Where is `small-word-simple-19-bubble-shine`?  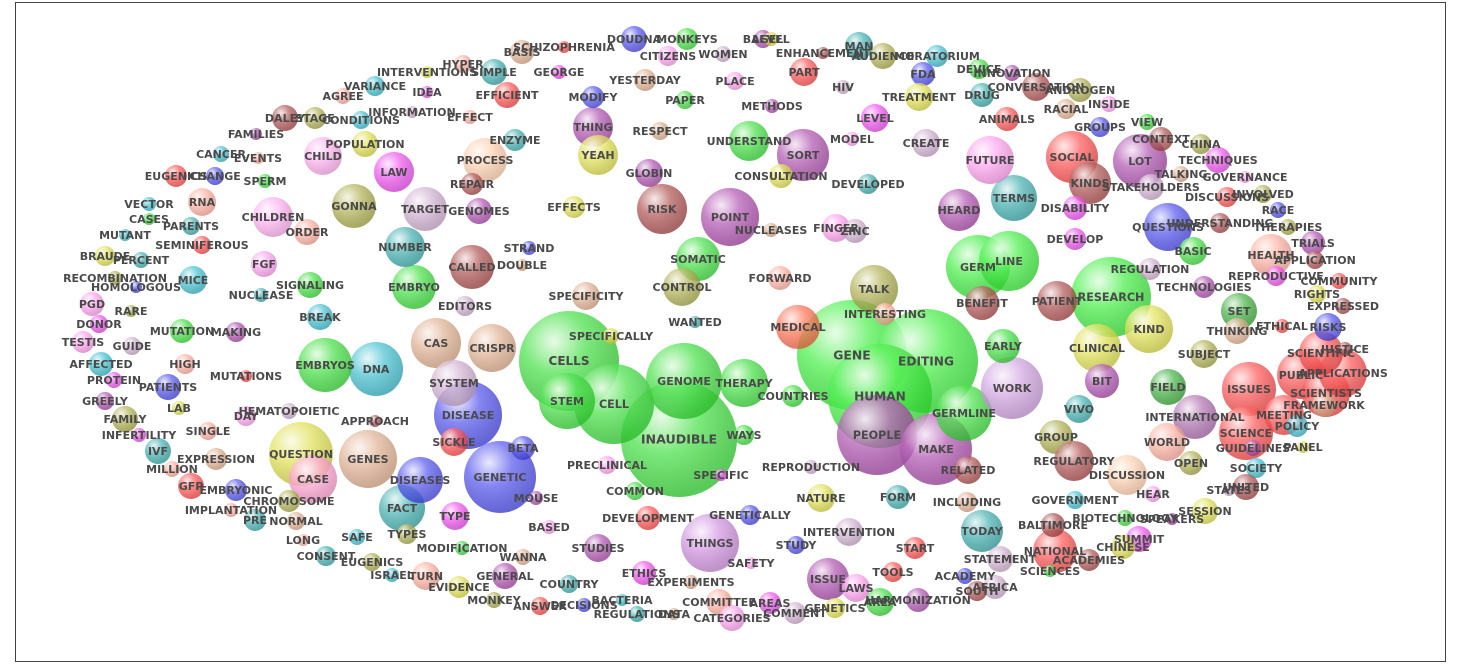
small-word-simple-19-bubble-shine is located at coordinates (494, 72).